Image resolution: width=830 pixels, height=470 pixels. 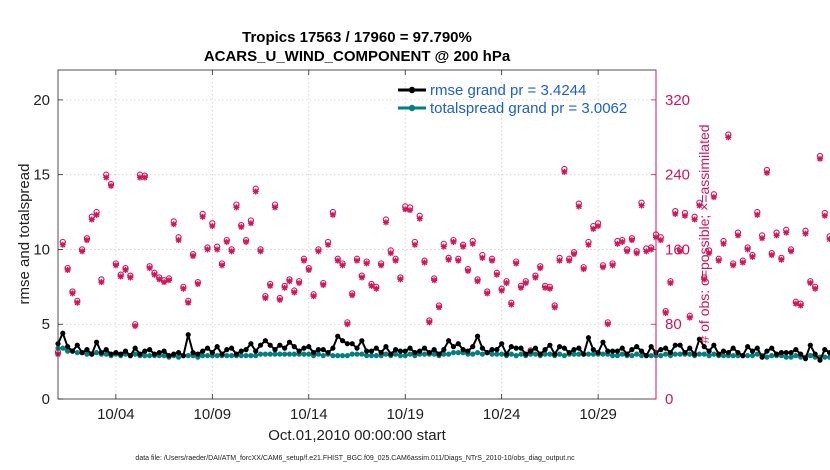 What do you see at coordinates (405, 414) in the screenshot?
I see `x-tick-label: 10/19` at bounding box center [405, 414].